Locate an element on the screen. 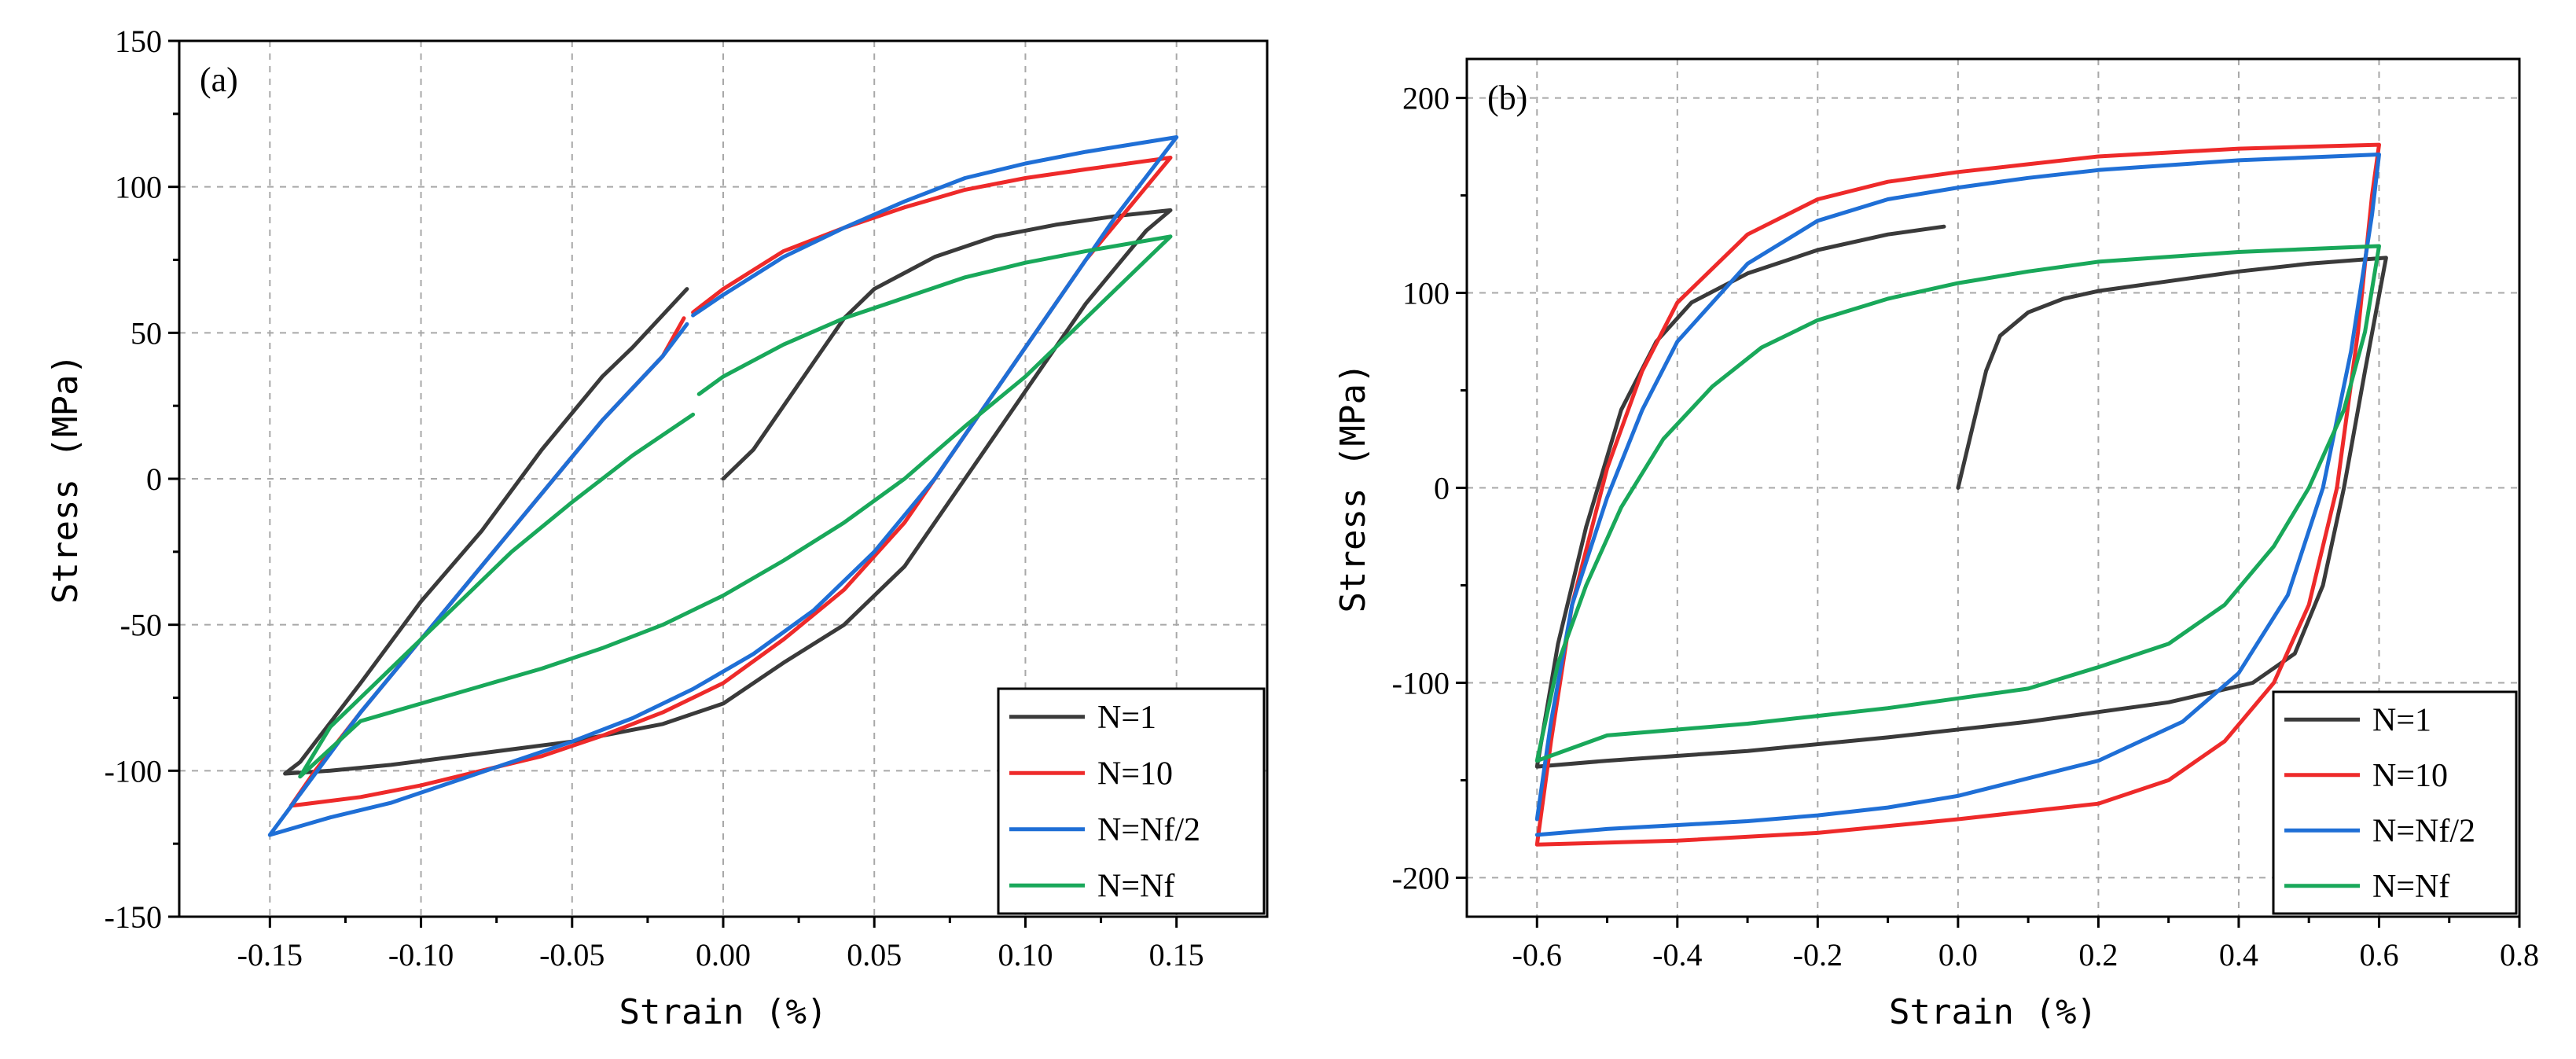 Image resolution: width=2576 pixels, height=1059 pixels. x-axis: -0.15 -0.10 -0.05 0.00 0.05 0.10 0.15 is located at coordinates (720, 945).